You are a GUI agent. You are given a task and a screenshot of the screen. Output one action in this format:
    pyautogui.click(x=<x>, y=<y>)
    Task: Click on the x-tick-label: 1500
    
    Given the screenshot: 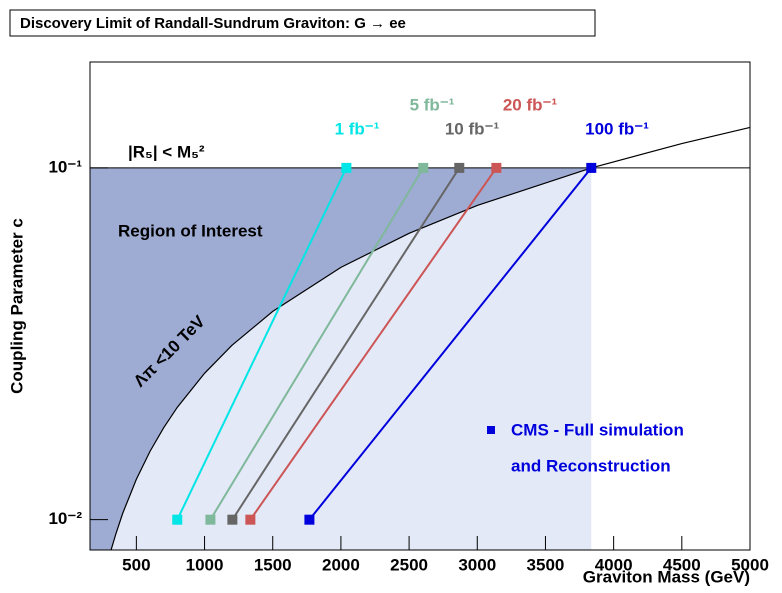 What is the action you would take?
    pyautogui.click(x=273, y=564)
    